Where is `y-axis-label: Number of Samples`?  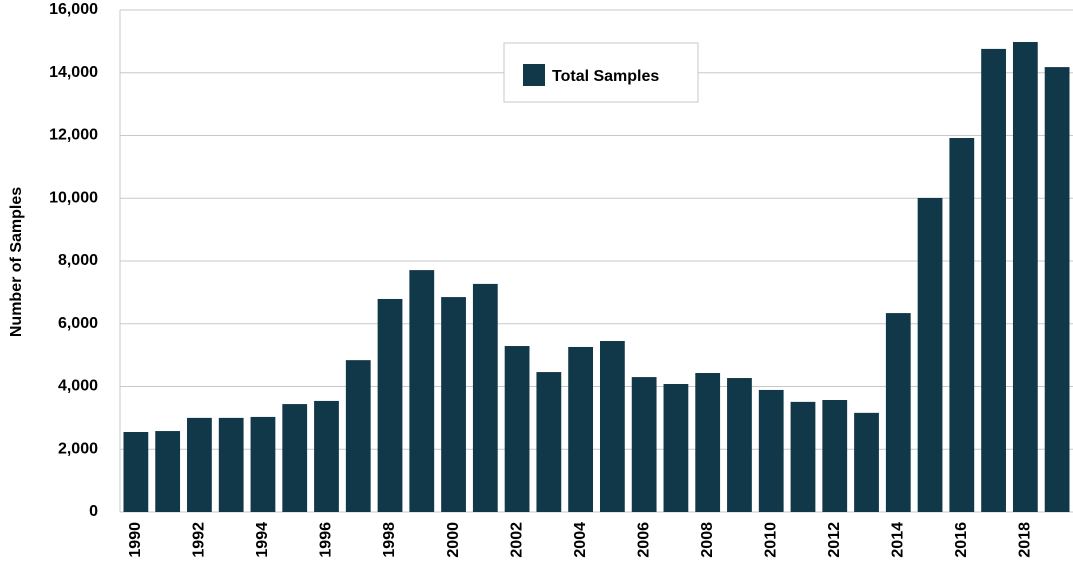 y-axis-label: Number of Samples is located at coordinates (16, 262).